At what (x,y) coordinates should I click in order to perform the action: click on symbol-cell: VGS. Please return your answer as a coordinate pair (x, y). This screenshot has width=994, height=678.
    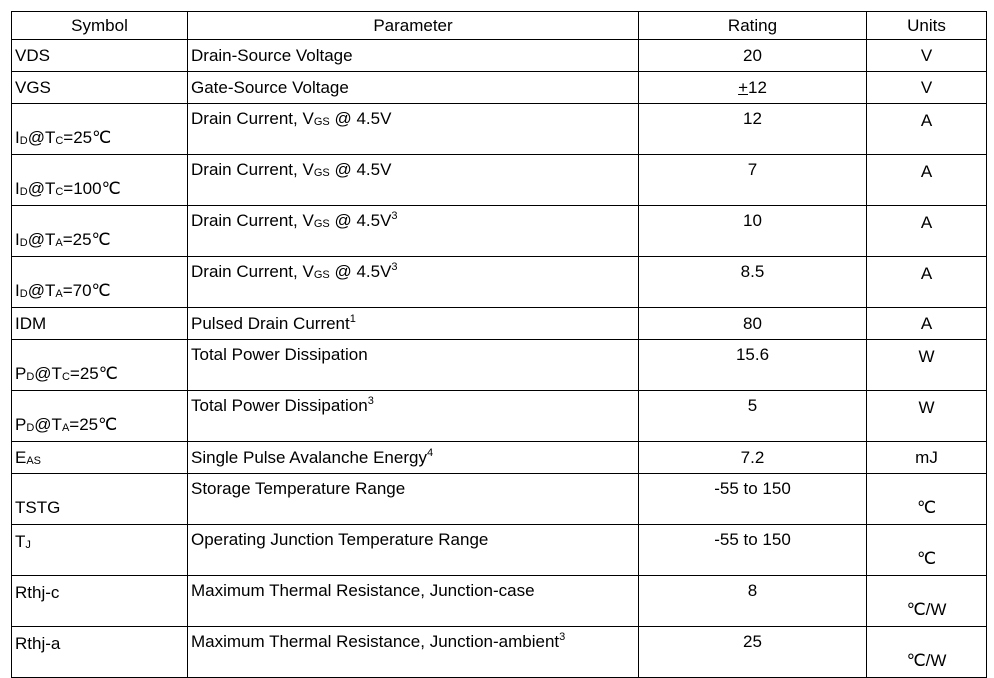
    Looking at the image, I should click on (99, 87).